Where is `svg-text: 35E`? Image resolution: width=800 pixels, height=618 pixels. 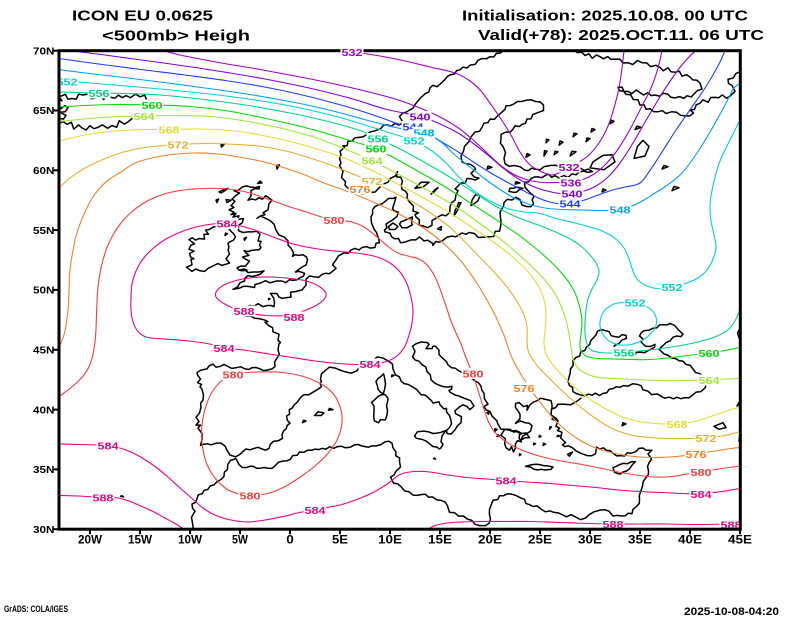
svg-text: 35E is located at coordinates (640, 541).